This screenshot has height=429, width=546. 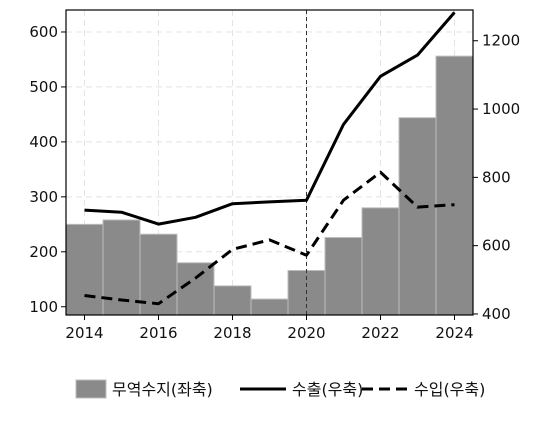 I want to click on x-tick-label: 2024, so click(x=454, y=333).